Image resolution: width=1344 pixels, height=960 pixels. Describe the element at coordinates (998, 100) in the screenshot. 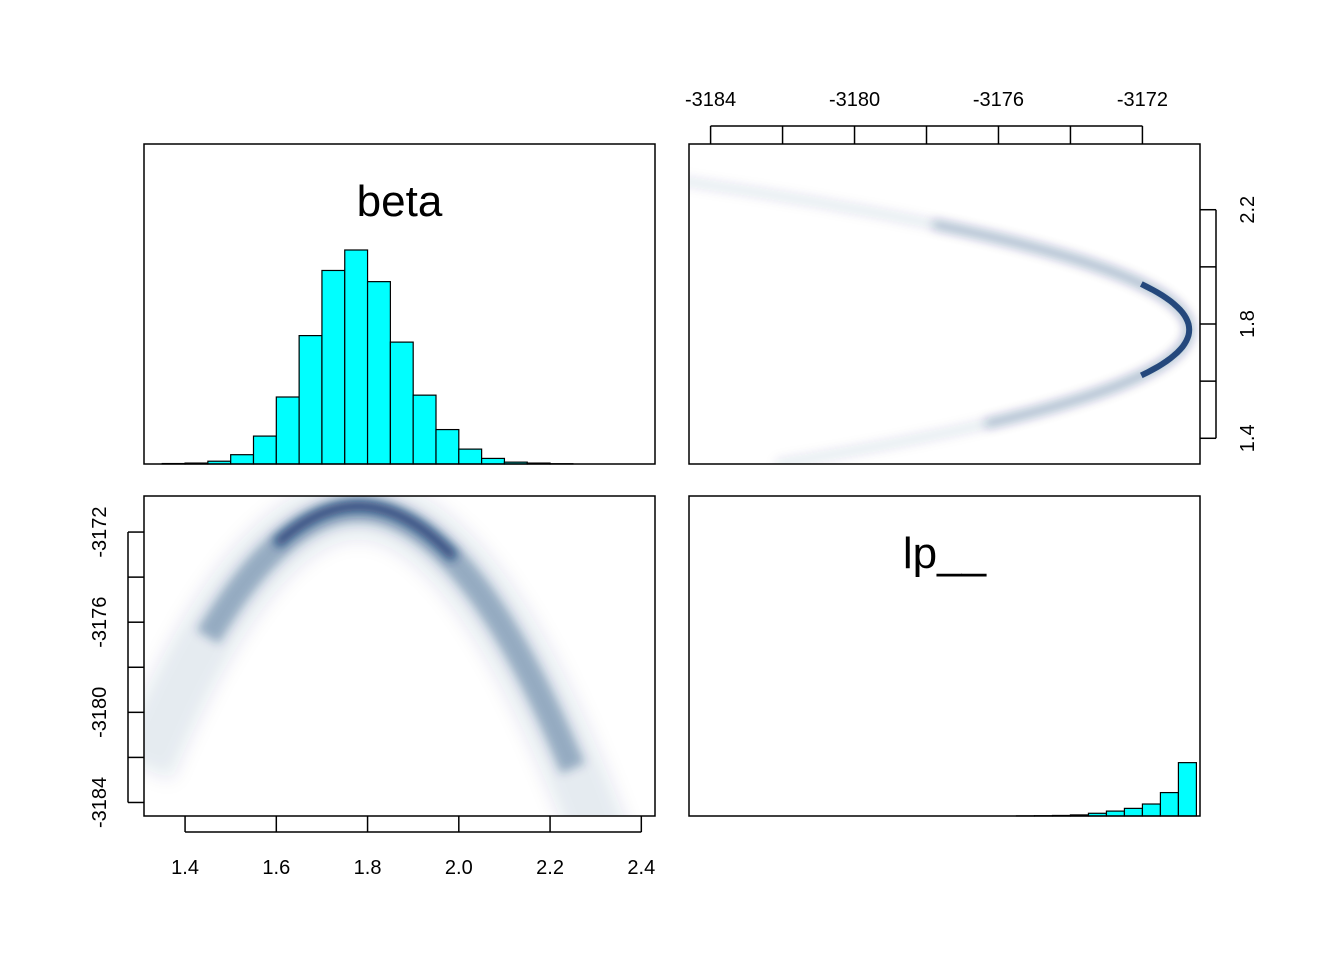

I see `top-axis-tick-label: -3176` at that location.